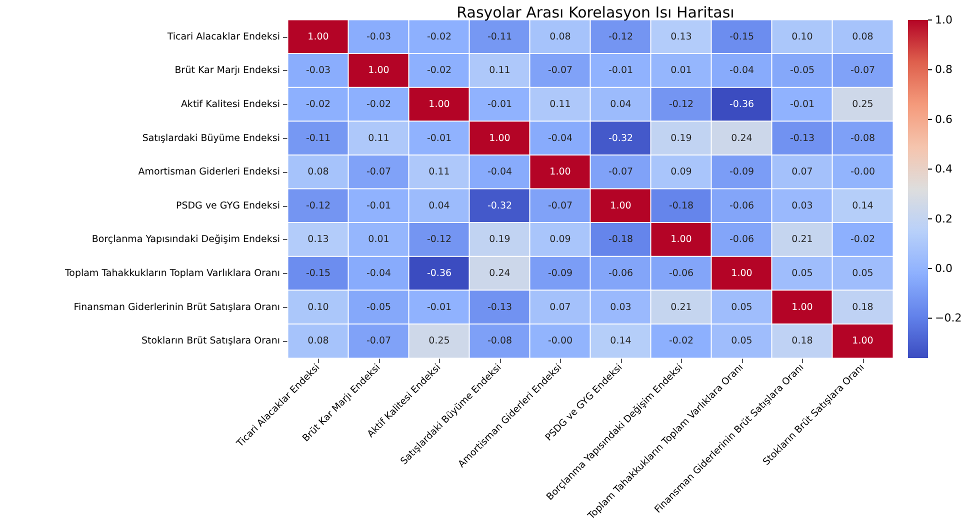 This screenshot has width=972, height=527. I want to click on data-label: 0.21, so click(802, 240).